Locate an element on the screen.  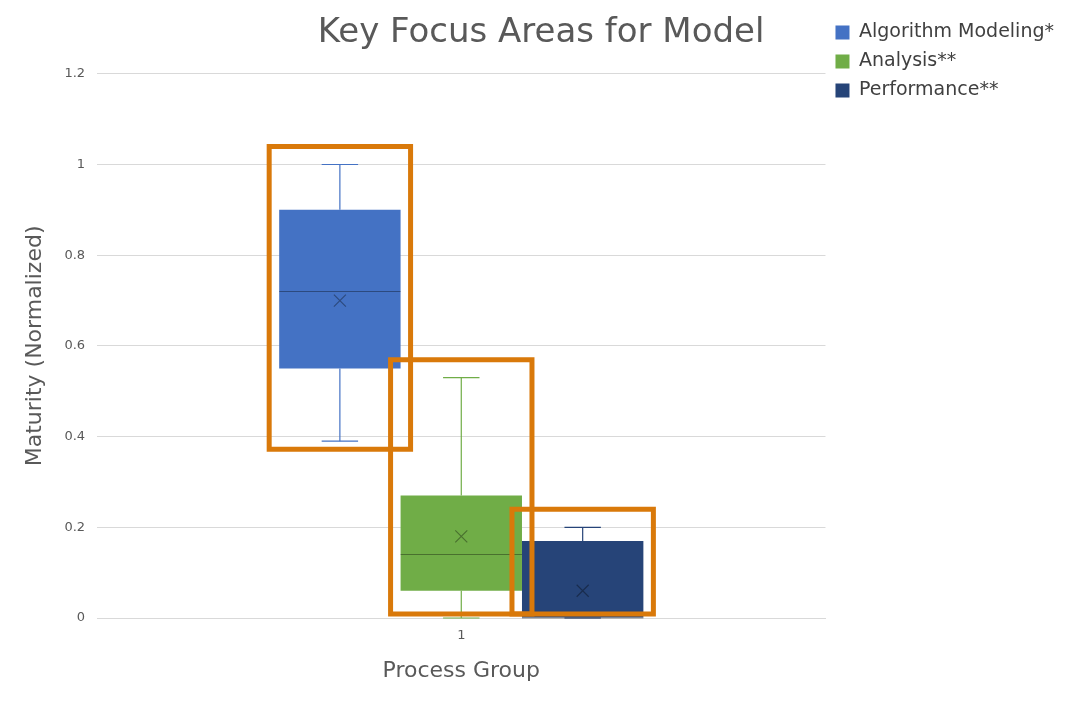
y-tick-label: 0.6 is located at coordinates (75, 345).